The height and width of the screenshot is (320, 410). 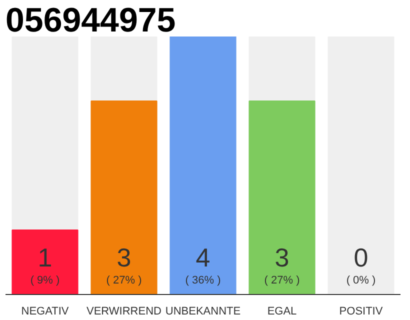 What do you see at coordinates (361, 312) in the screenshot?
I see `x-tick-label: POSITIV` at bounding box center [361, 312].